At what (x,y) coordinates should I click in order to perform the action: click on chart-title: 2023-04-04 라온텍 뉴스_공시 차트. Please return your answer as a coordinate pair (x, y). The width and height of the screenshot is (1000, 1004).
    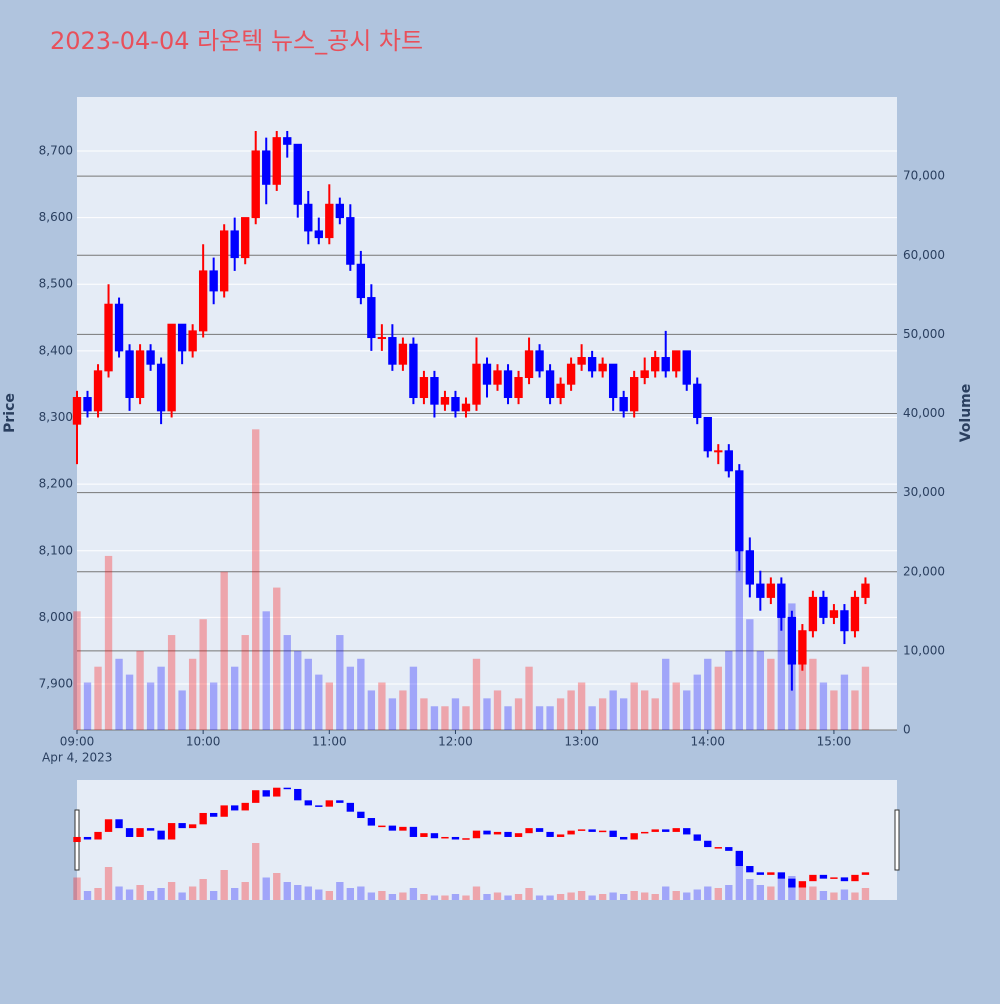
    Looking at the image, I should click on (236, 41).